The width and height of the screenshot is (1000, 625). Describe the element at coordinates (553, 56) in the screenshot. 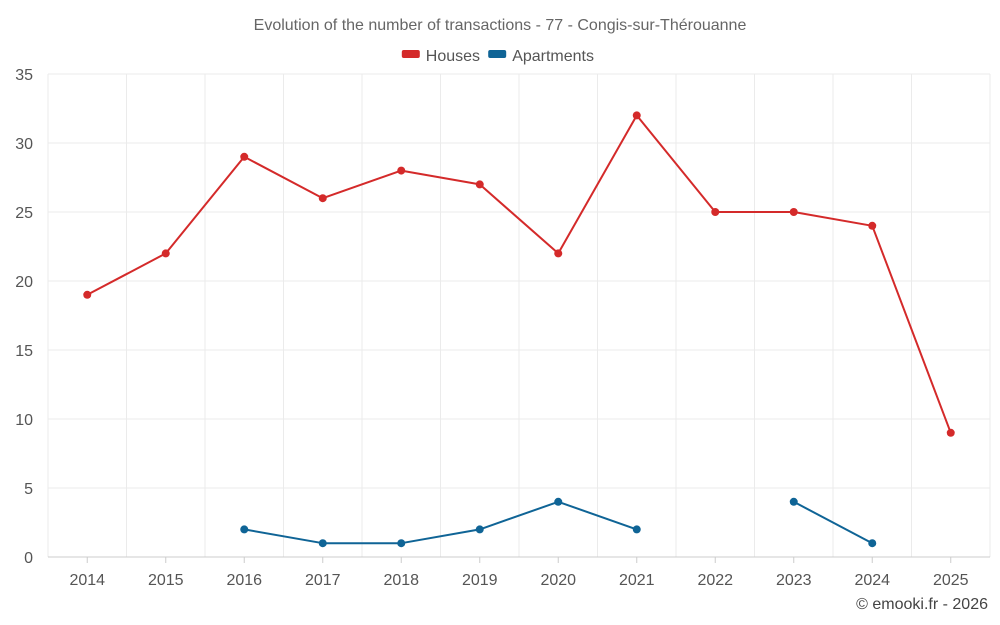

I see `legend-label-apartments: Apartments` at that location.